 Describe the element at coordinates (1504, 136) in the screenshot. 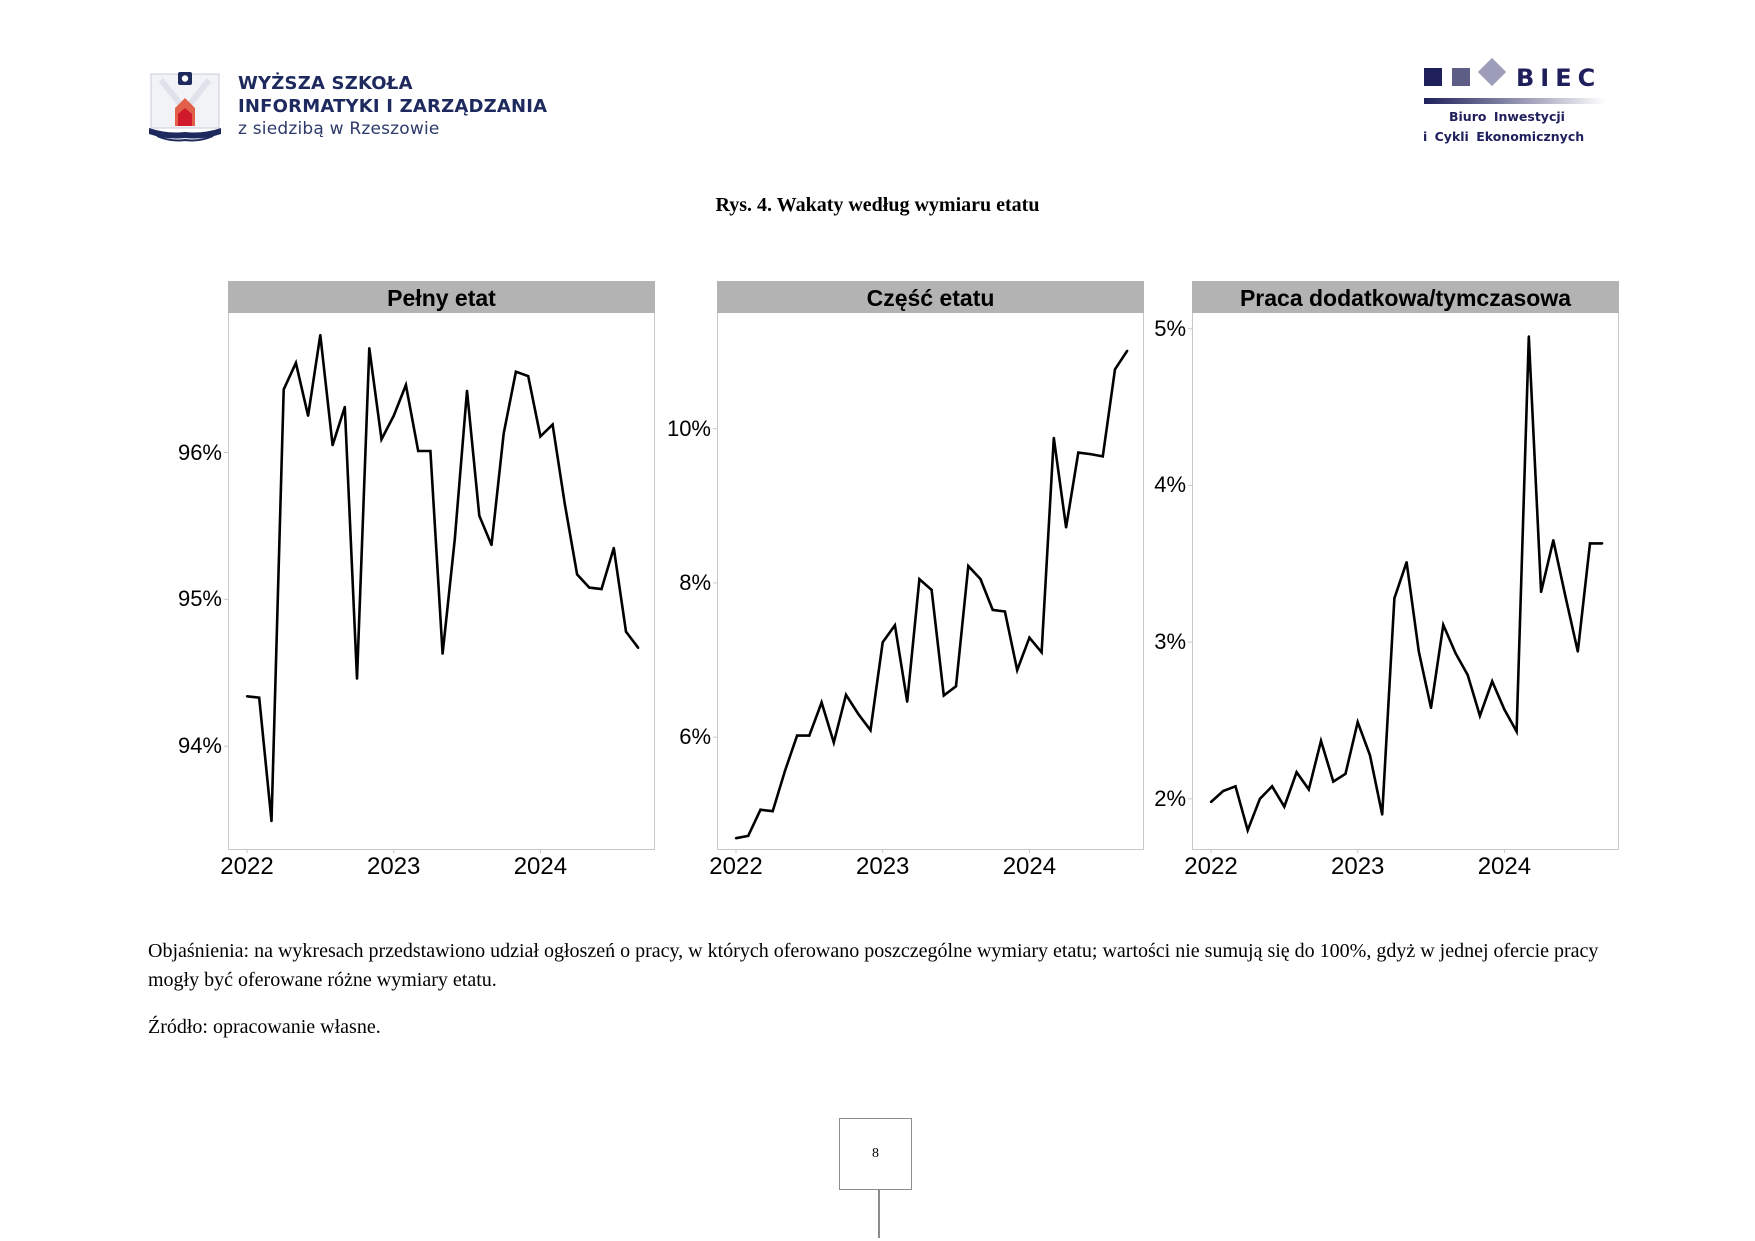

I see `biec-subtitle-line-2: i Cykli Ekonomicznych` at that location.